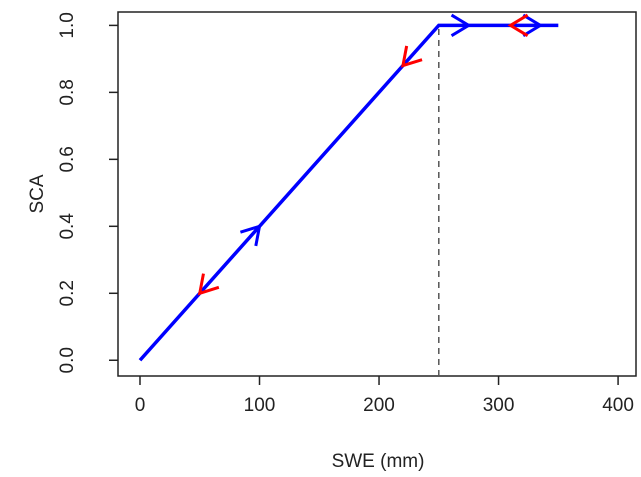 The height and width of the screenshot is (477, 641). What do you see at coordinates (67, 25) in the screenshot?
I see `y-tick-label: 1.0` at bounding box center [67, 25].